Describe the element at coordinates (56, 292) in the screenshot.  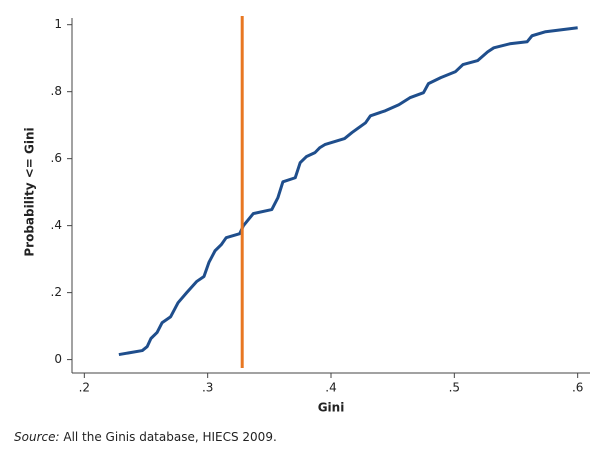
I see `y-tick-label: .2` at that location.